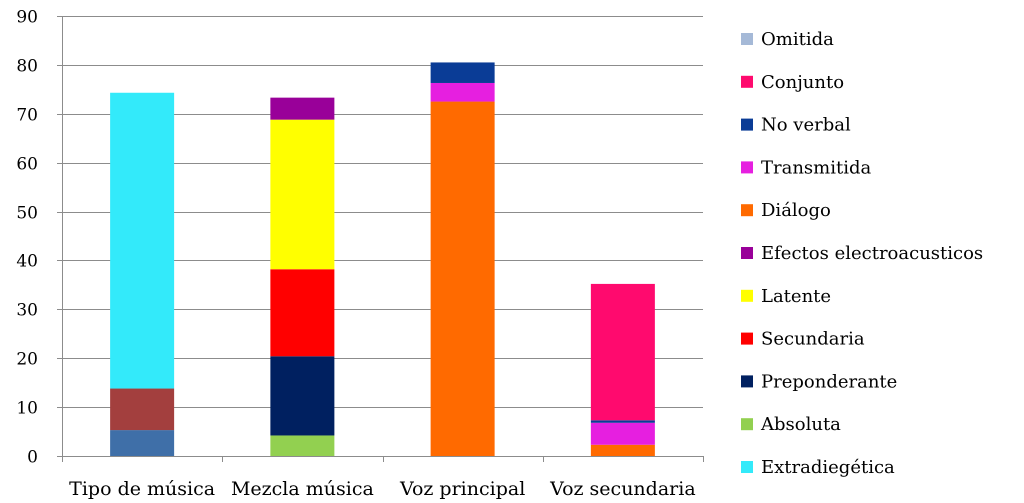 This screenshot has height=503, width=1024. What do you see at coordinates (27, 262) in the screenshot?
I see `y-tick-label: 40` at bounding box center [27, 262].